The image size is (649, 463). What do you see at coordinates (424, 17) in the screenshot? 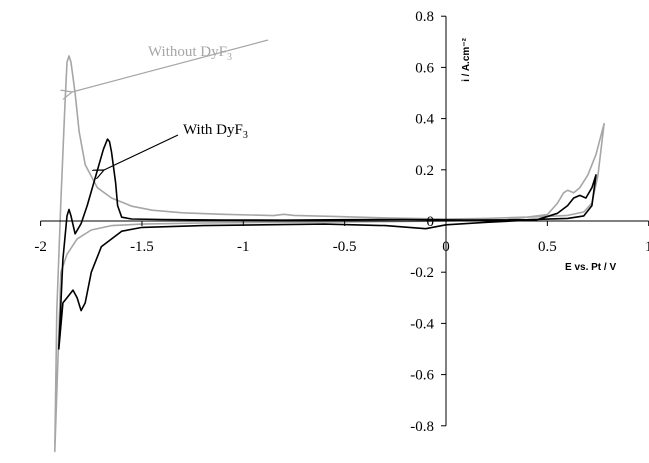
I see `y-tick-label: 0.8` at bounding box center [424, 17].